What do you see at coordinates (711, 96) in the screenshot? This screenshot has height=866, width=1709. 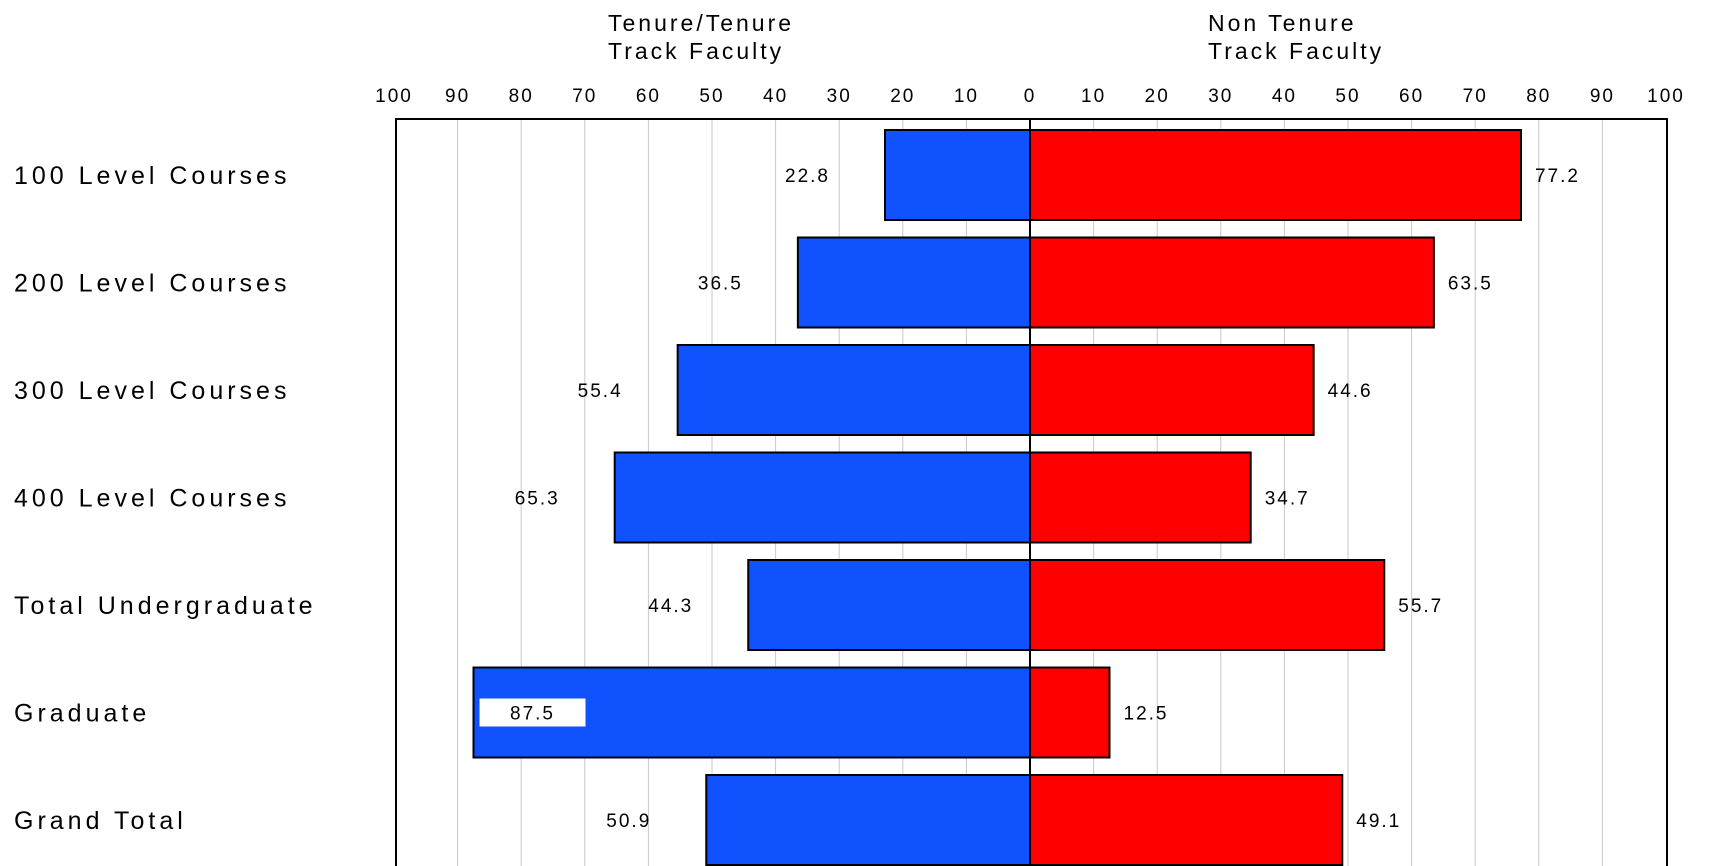 I see `tick-label-left: 50` at bounding box center [711, 96].